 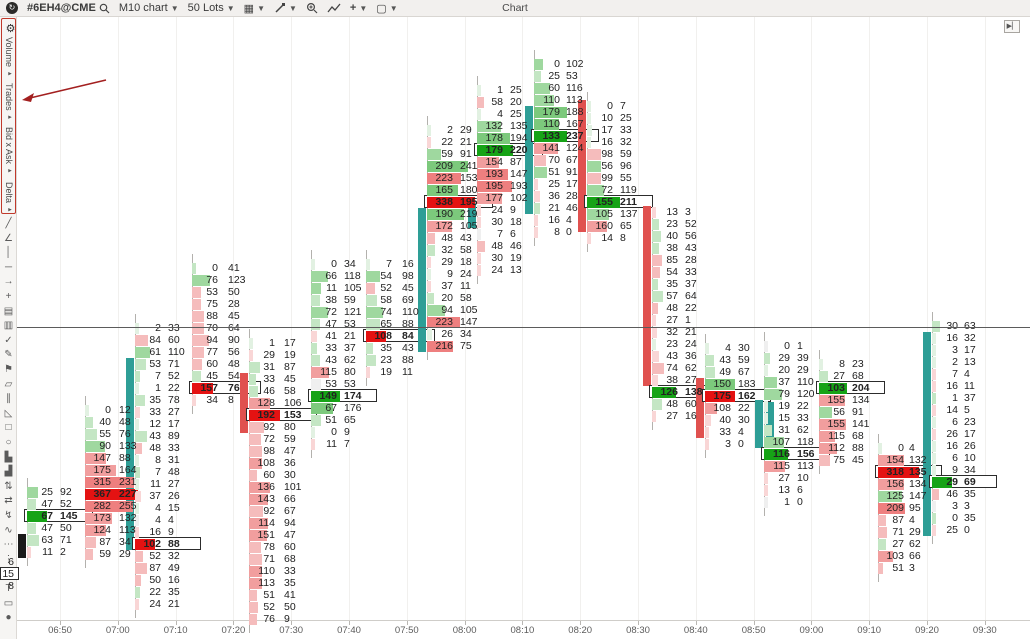 I want to click on lots-selector: 50 Lots ▼, so click(x=211, y=8).